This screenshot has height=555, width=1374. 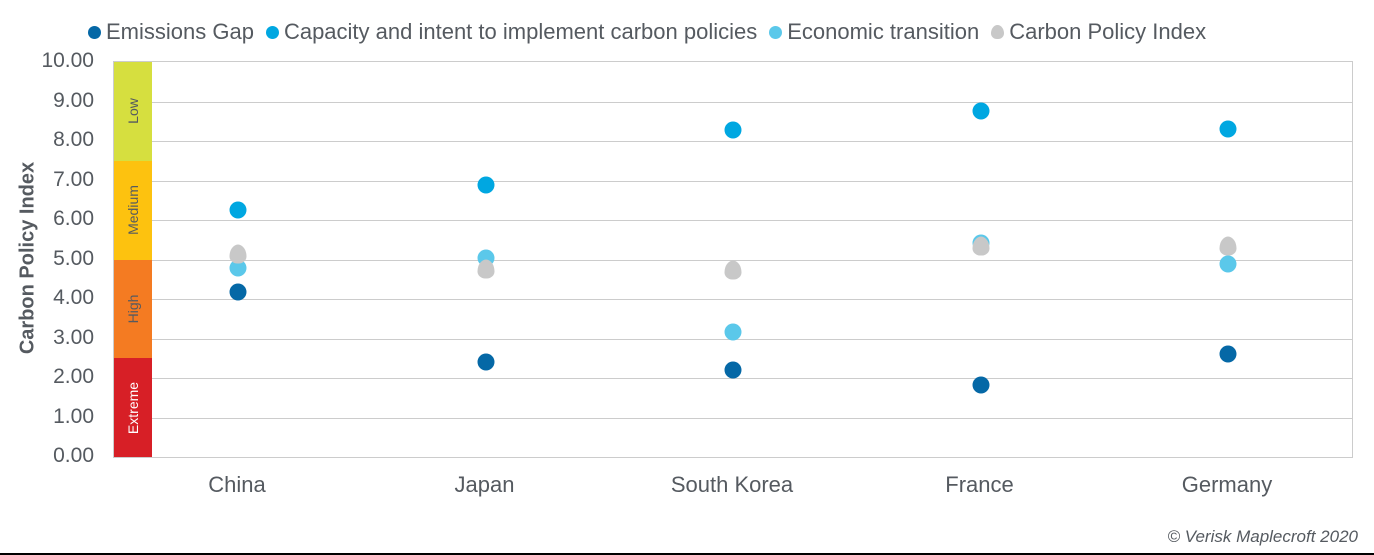 What do you see at coordinates (484, 484) in the screenshot?
I see `x-tick-label: Japan` at bounding box center [484, 484].